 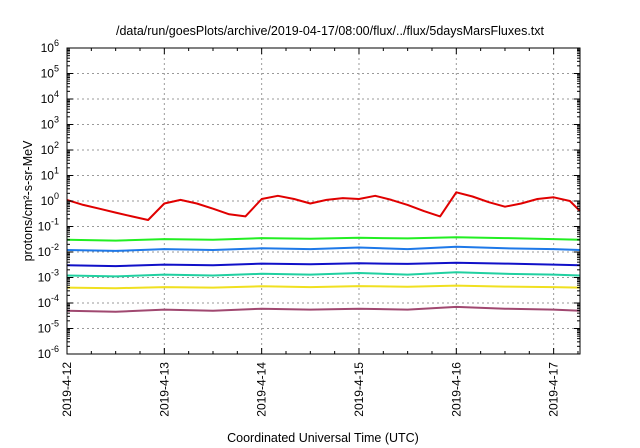 What do you see at coordinates (48, 225) in the screenshot?
I see `y-tick-label: 10⁻¹` at bounding box center [48, 225].